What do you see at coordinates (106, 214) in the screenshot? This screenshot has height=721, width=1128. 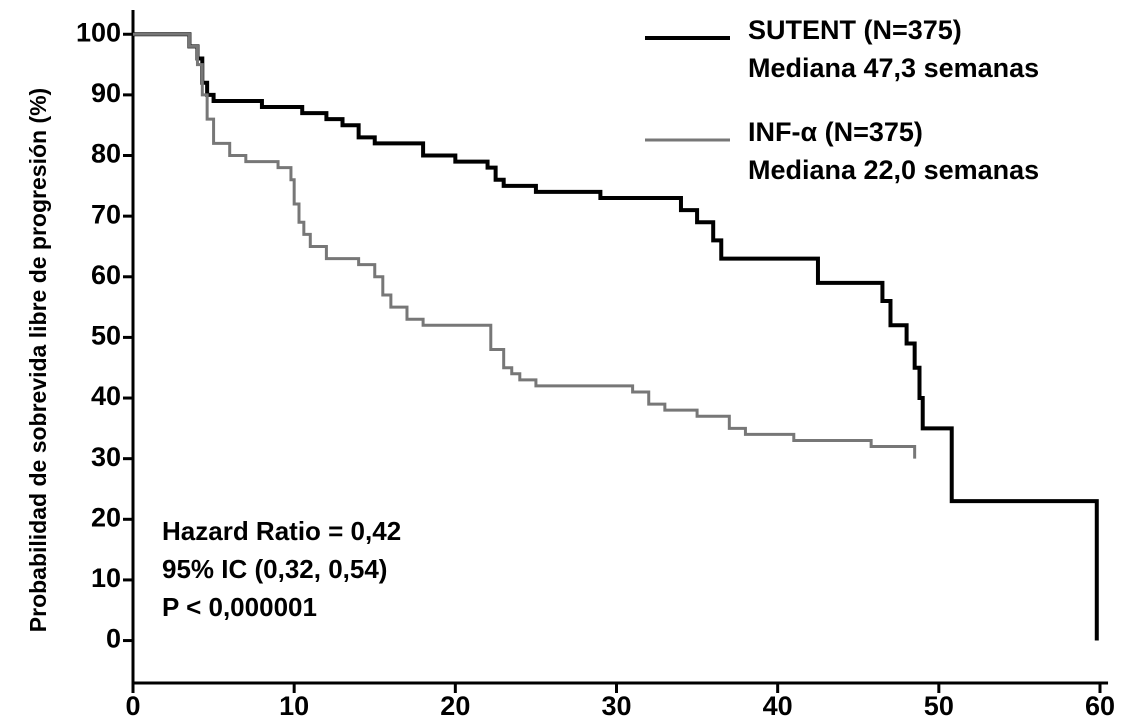 I see `y-tick-label: 70` at bounding box center [106, 214].